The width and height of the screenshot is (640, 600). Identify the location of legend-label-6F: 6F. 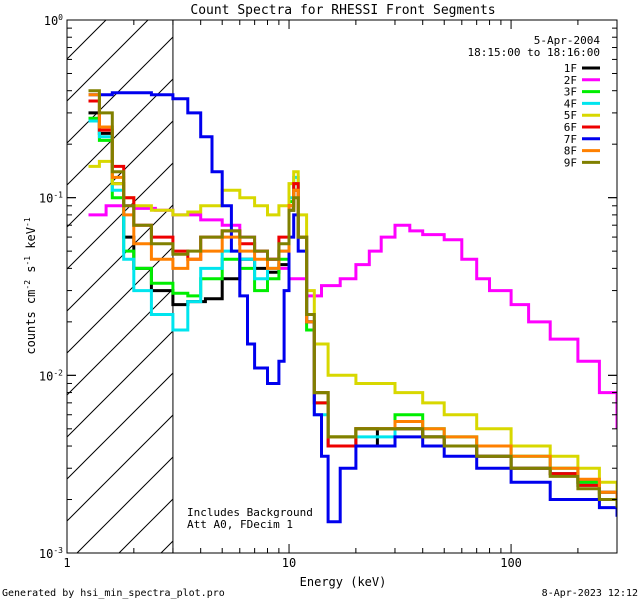
(570, 127).